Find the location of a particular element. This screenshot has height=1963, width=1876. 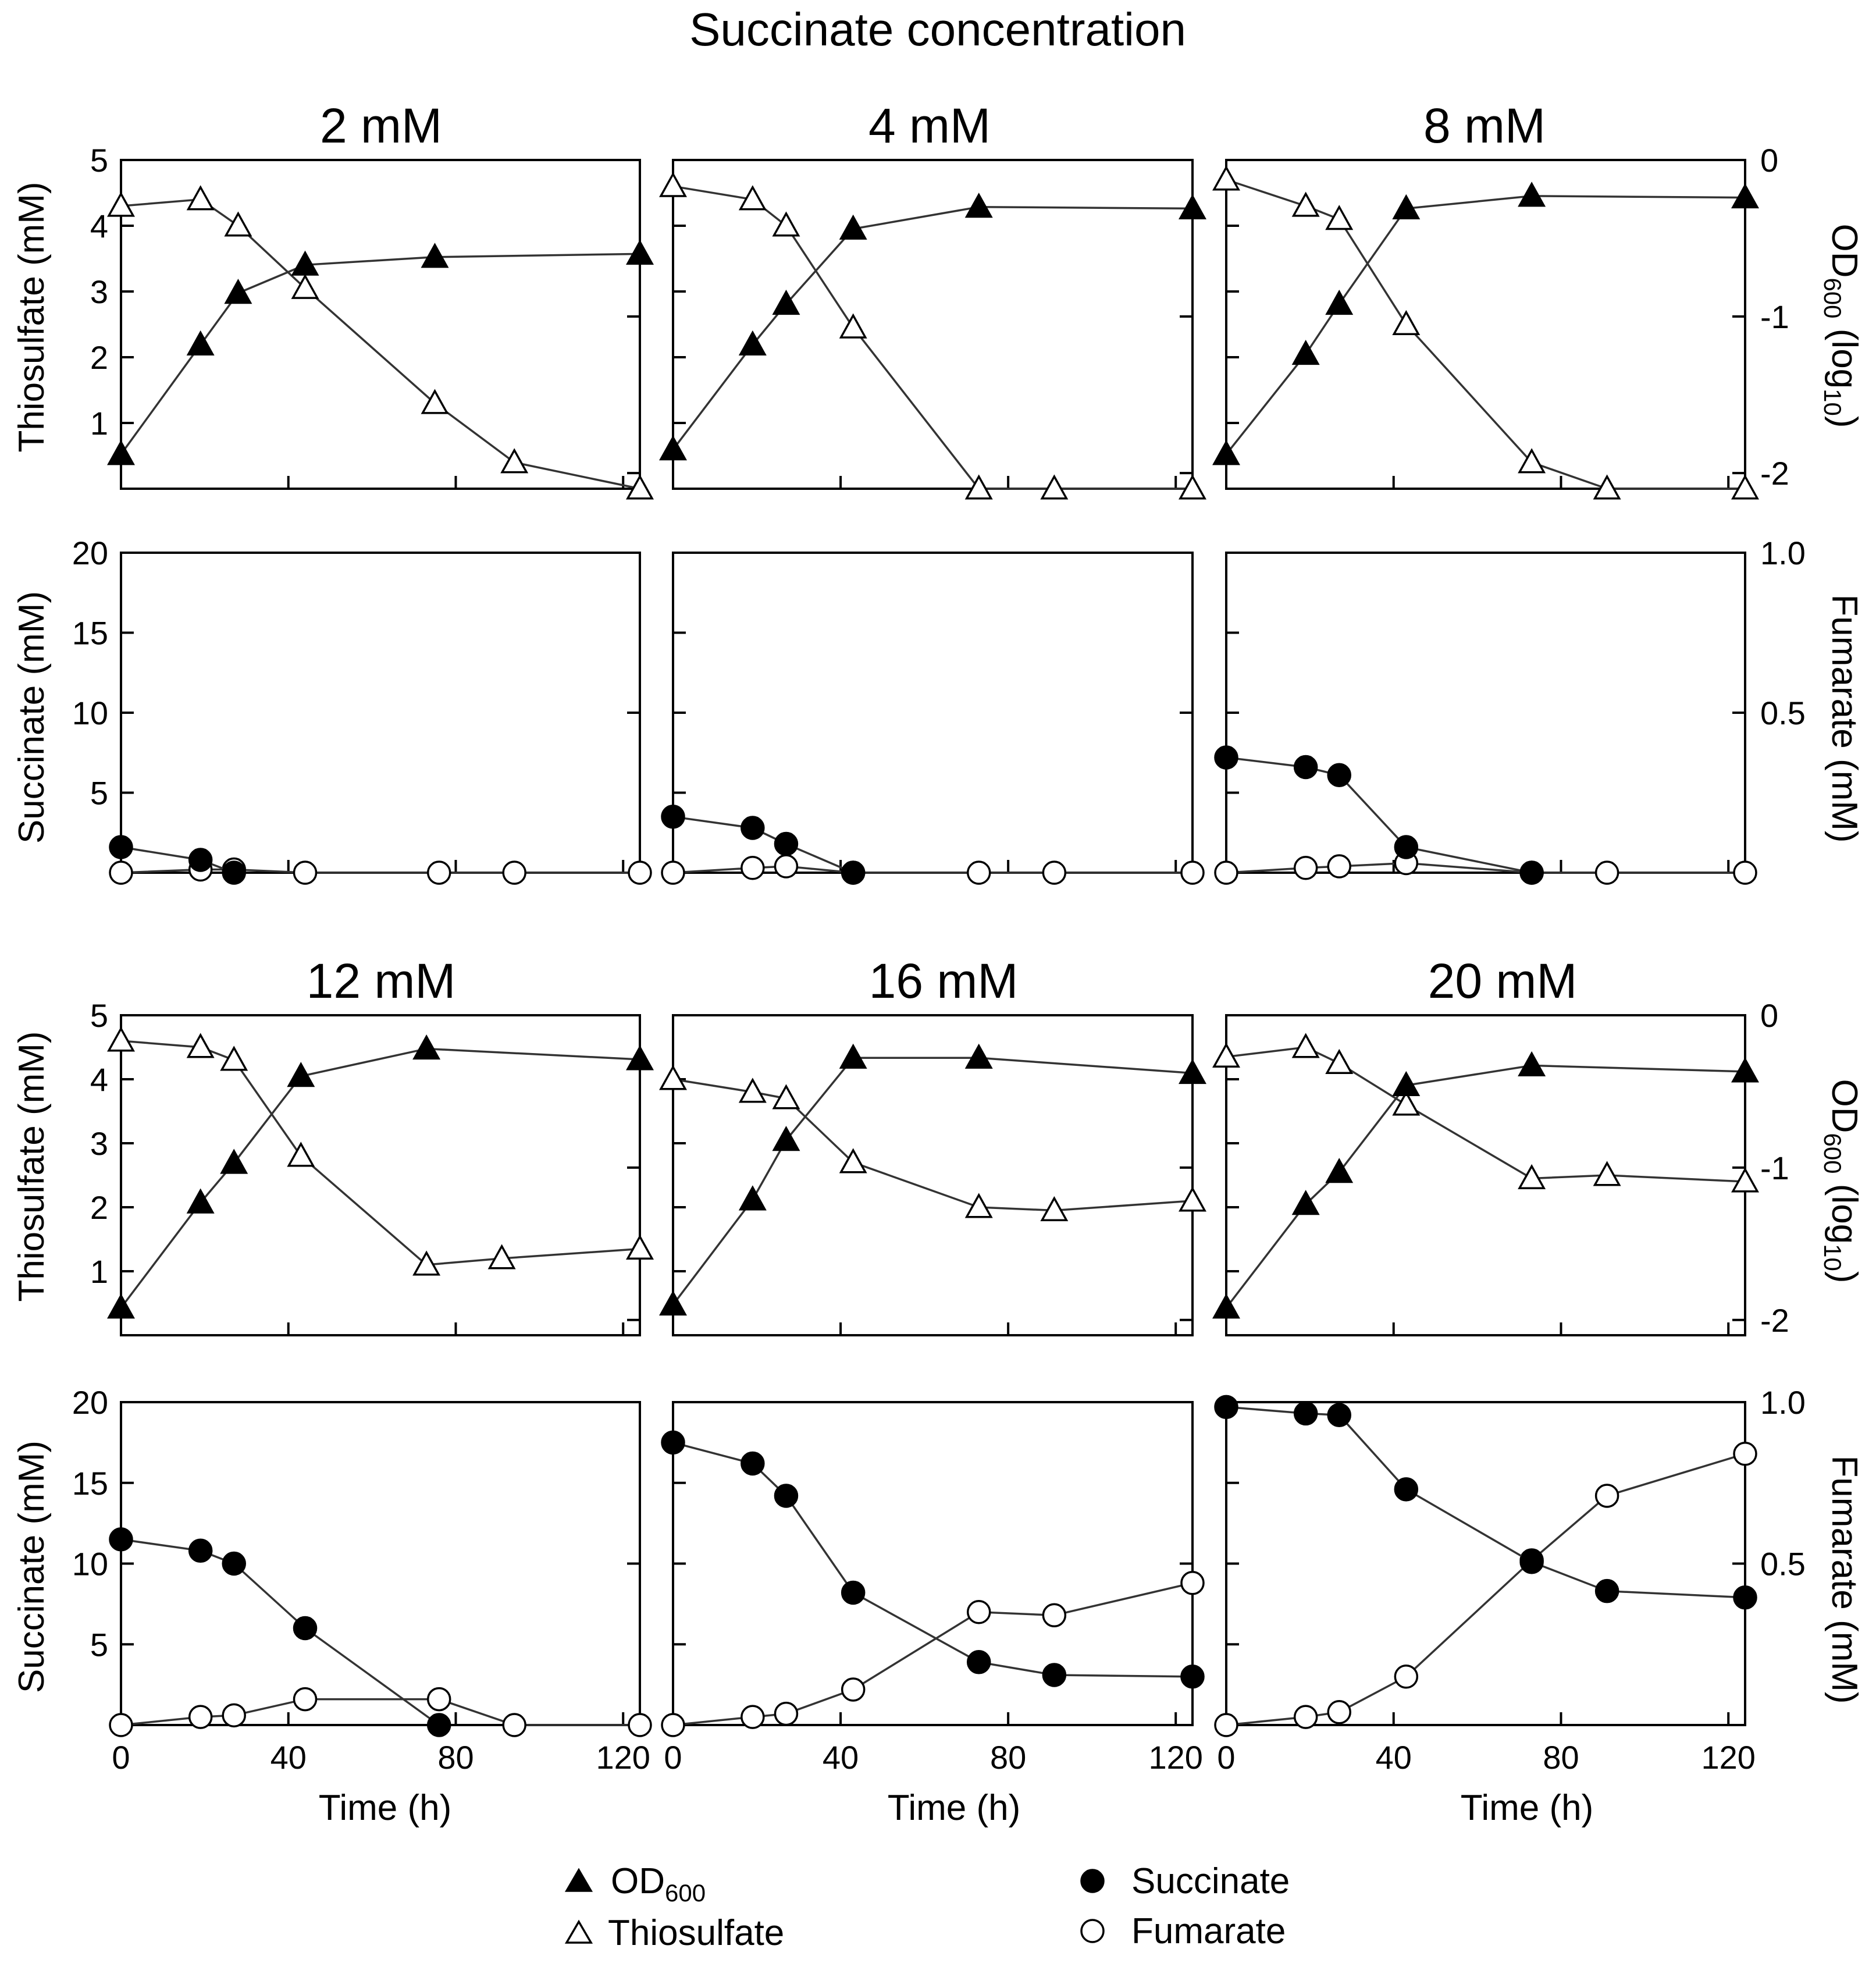

right-tick-label-p6-bottom-1: 1.0 is located at coordinates (1783, 1402).